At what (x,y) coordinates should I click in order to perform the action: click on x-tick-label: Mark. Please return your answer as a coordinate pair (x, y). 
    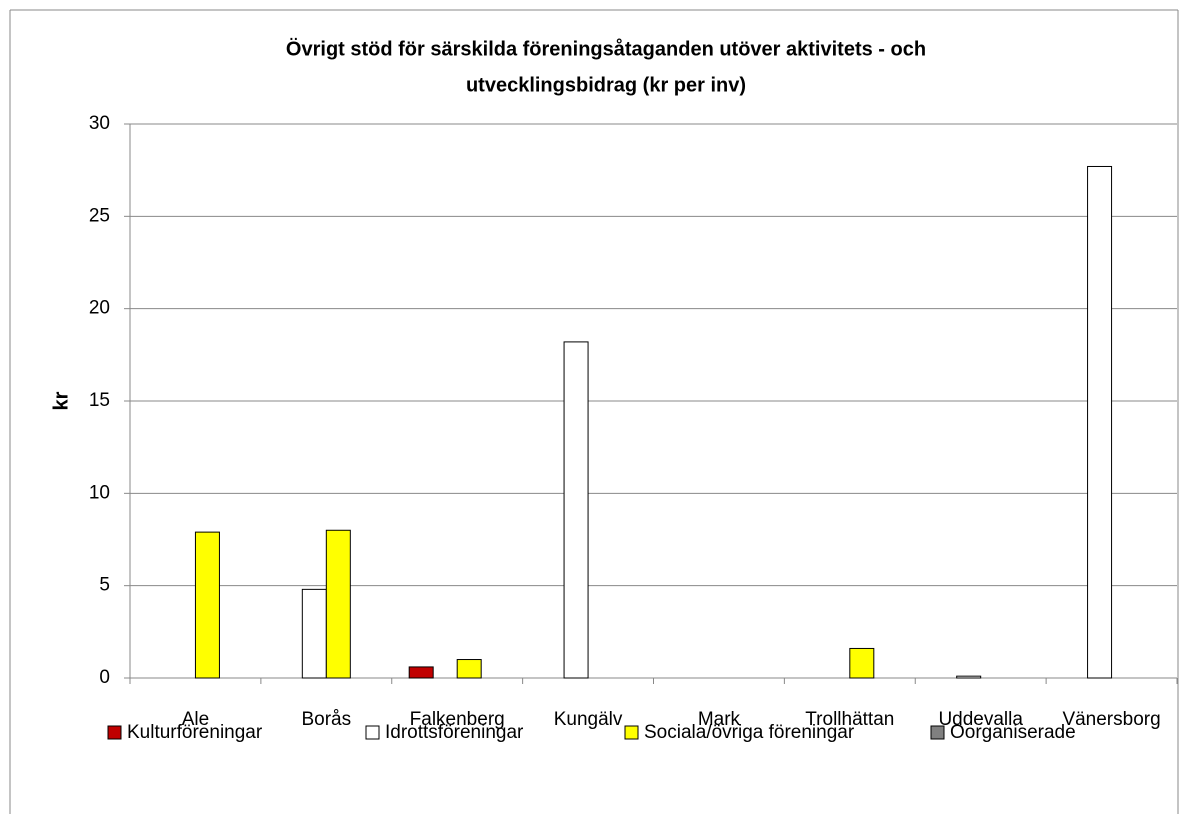
    Looking at the image, I should click on (719, 719).